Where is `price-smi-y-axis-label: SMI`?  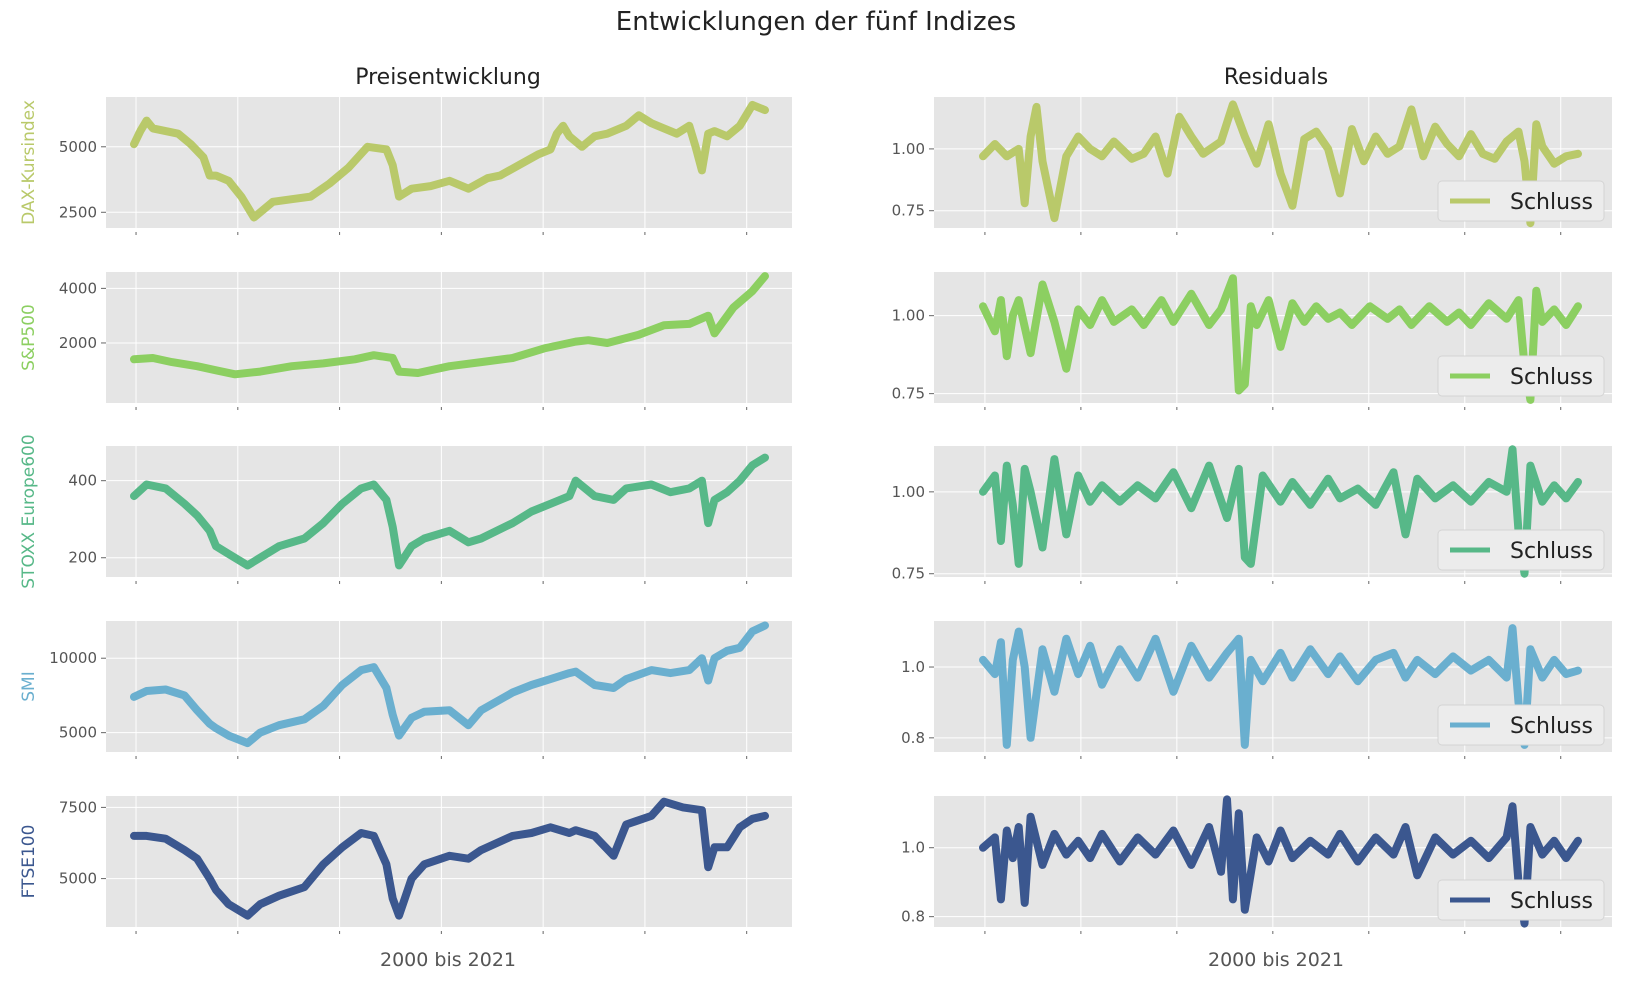
price-smi-y-axis-label: SMI is located at coordinates (29, 686).